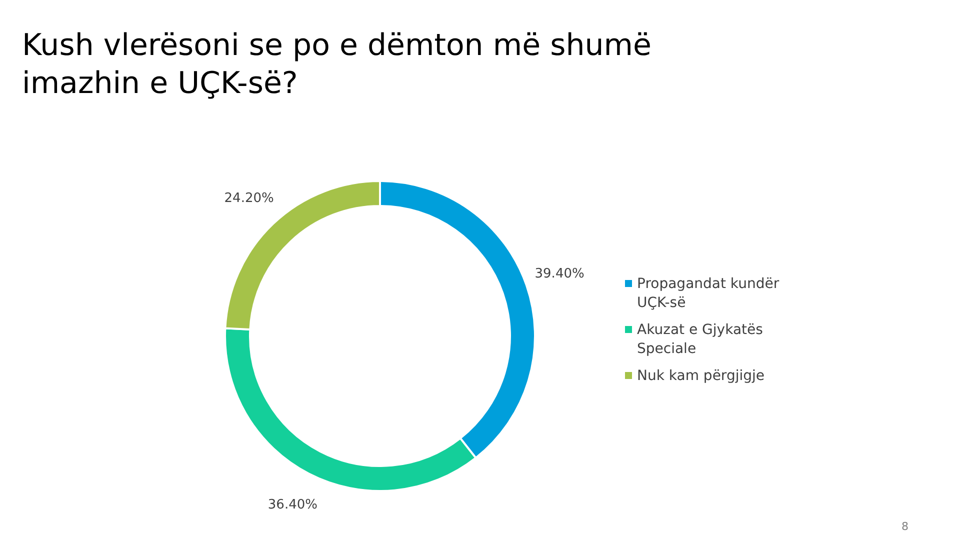  What do you see at coordinates (708, 293) in the screenshot?
I see `legend-label: Propagandat kundër UÇK-së` at bounding box center [708, 293].